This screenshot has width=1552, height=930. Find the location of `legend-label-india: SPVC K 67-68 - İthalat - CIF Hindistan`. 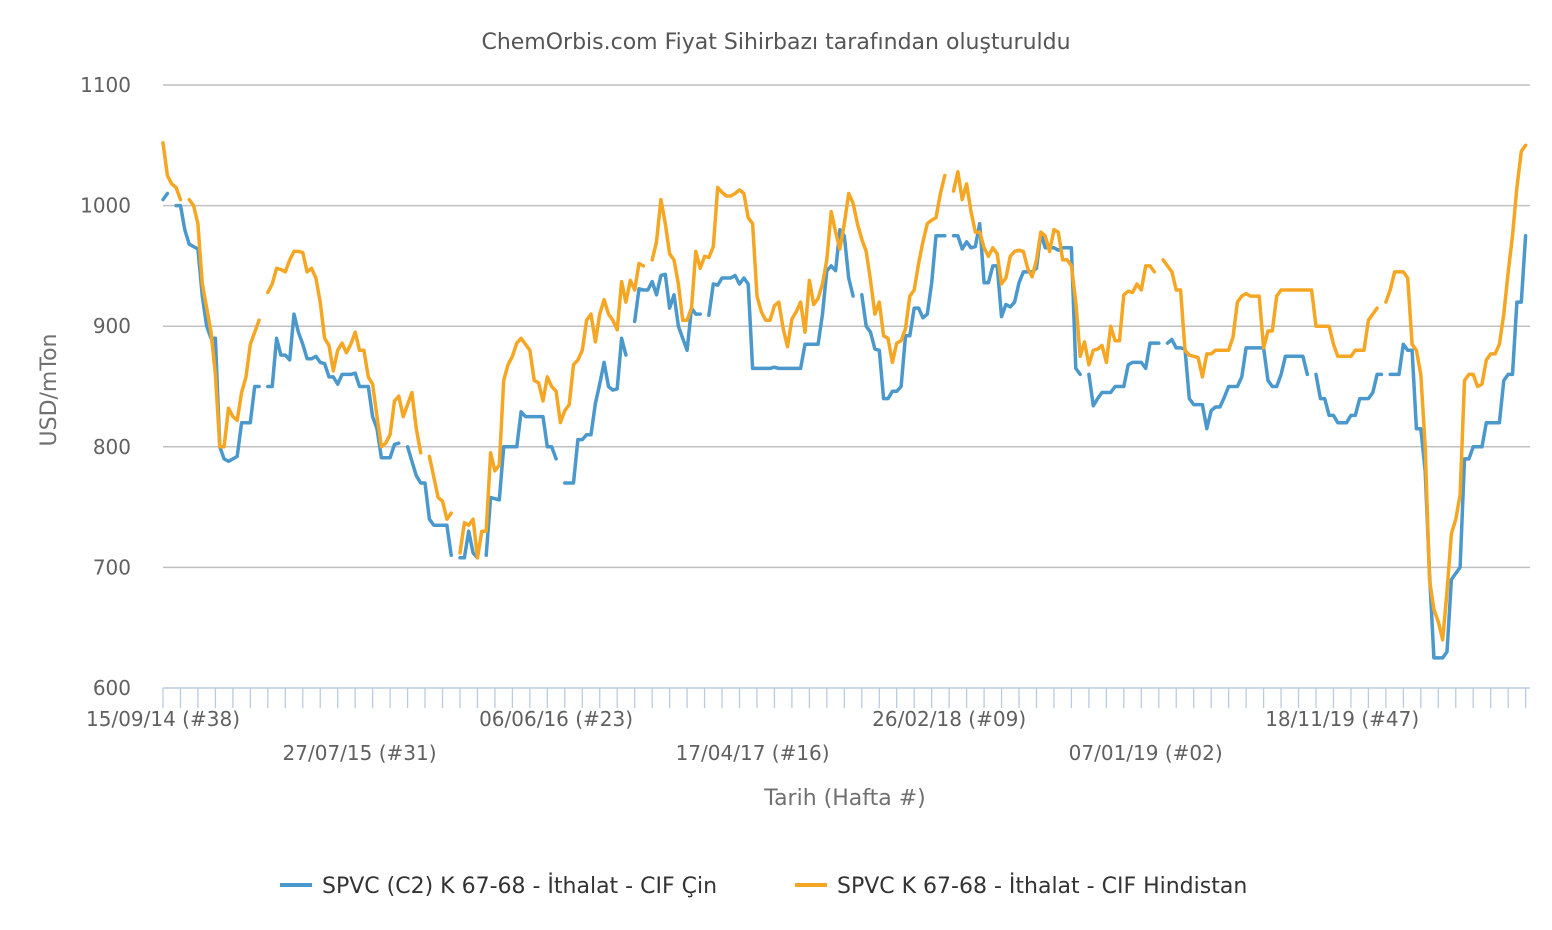

legend-label-india: SPVC K 67-68 - İthalat - CIF Hindistan is located at coordinates (1042, 886).